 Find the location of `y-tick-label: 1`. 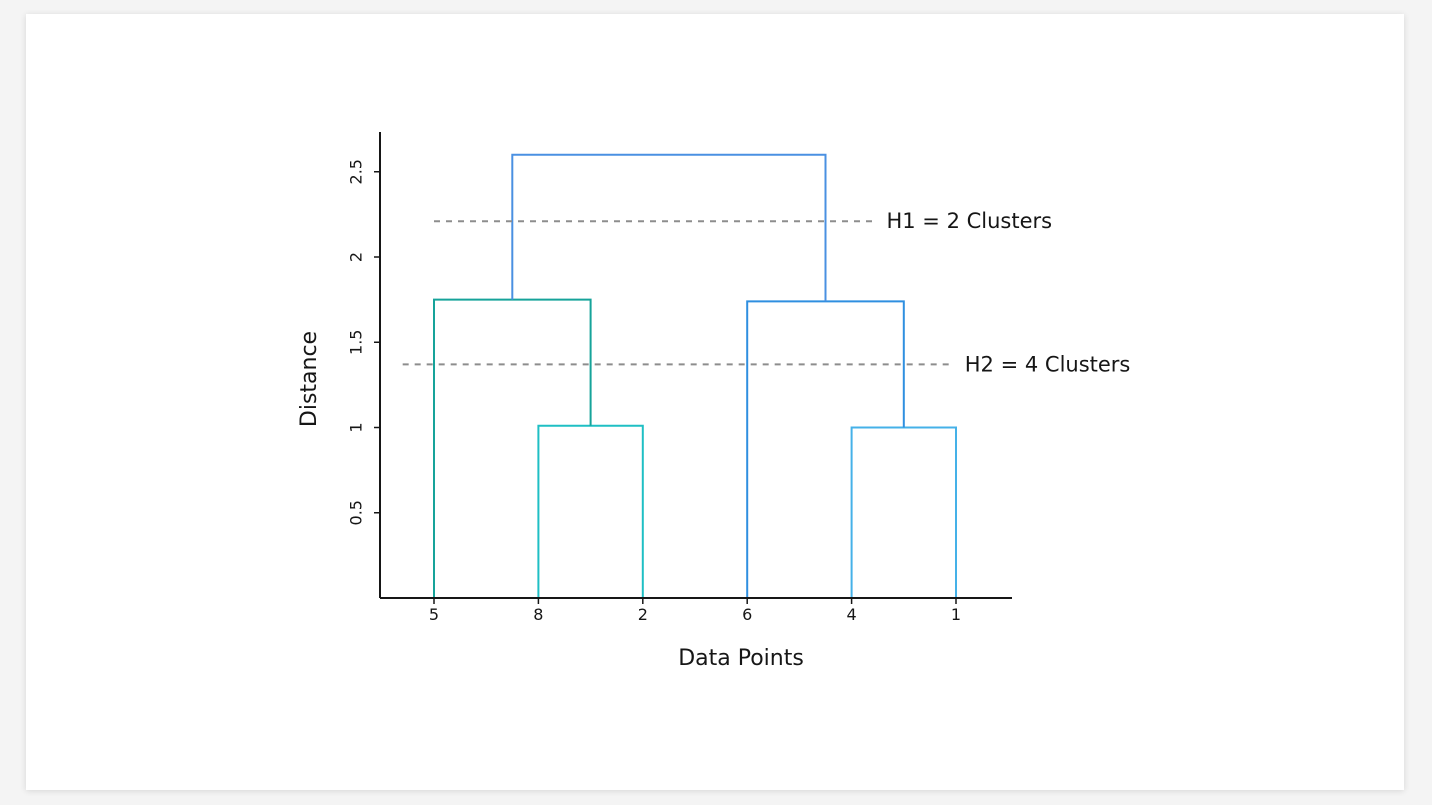

y-tick-label: 1 is located at coordinates (356, 427).